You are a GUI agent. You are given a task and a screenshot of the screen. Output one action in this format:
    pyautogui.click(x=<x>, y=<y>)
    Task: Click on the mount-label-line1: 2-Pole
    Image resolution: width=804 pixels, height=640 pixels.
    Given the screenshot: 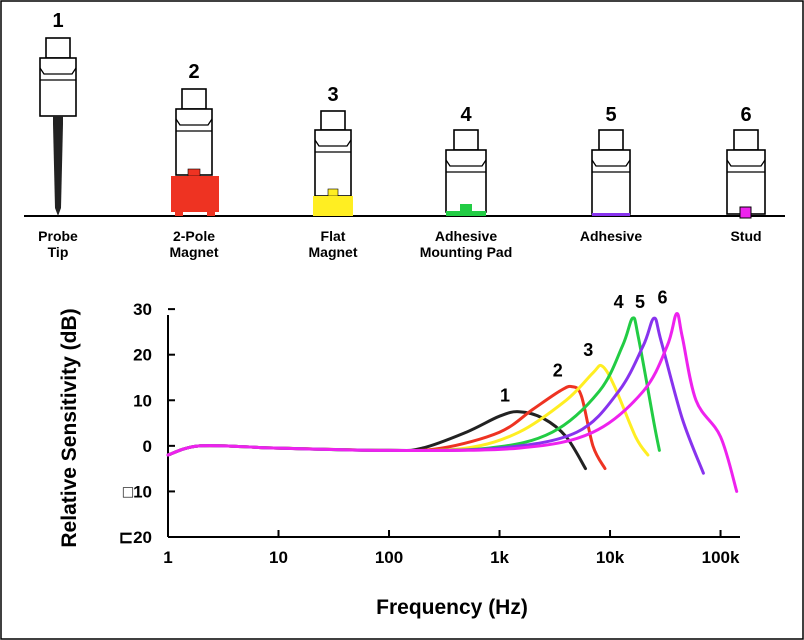 What is the action you would take?
    pyautogui.click(x=194, y=236)
    